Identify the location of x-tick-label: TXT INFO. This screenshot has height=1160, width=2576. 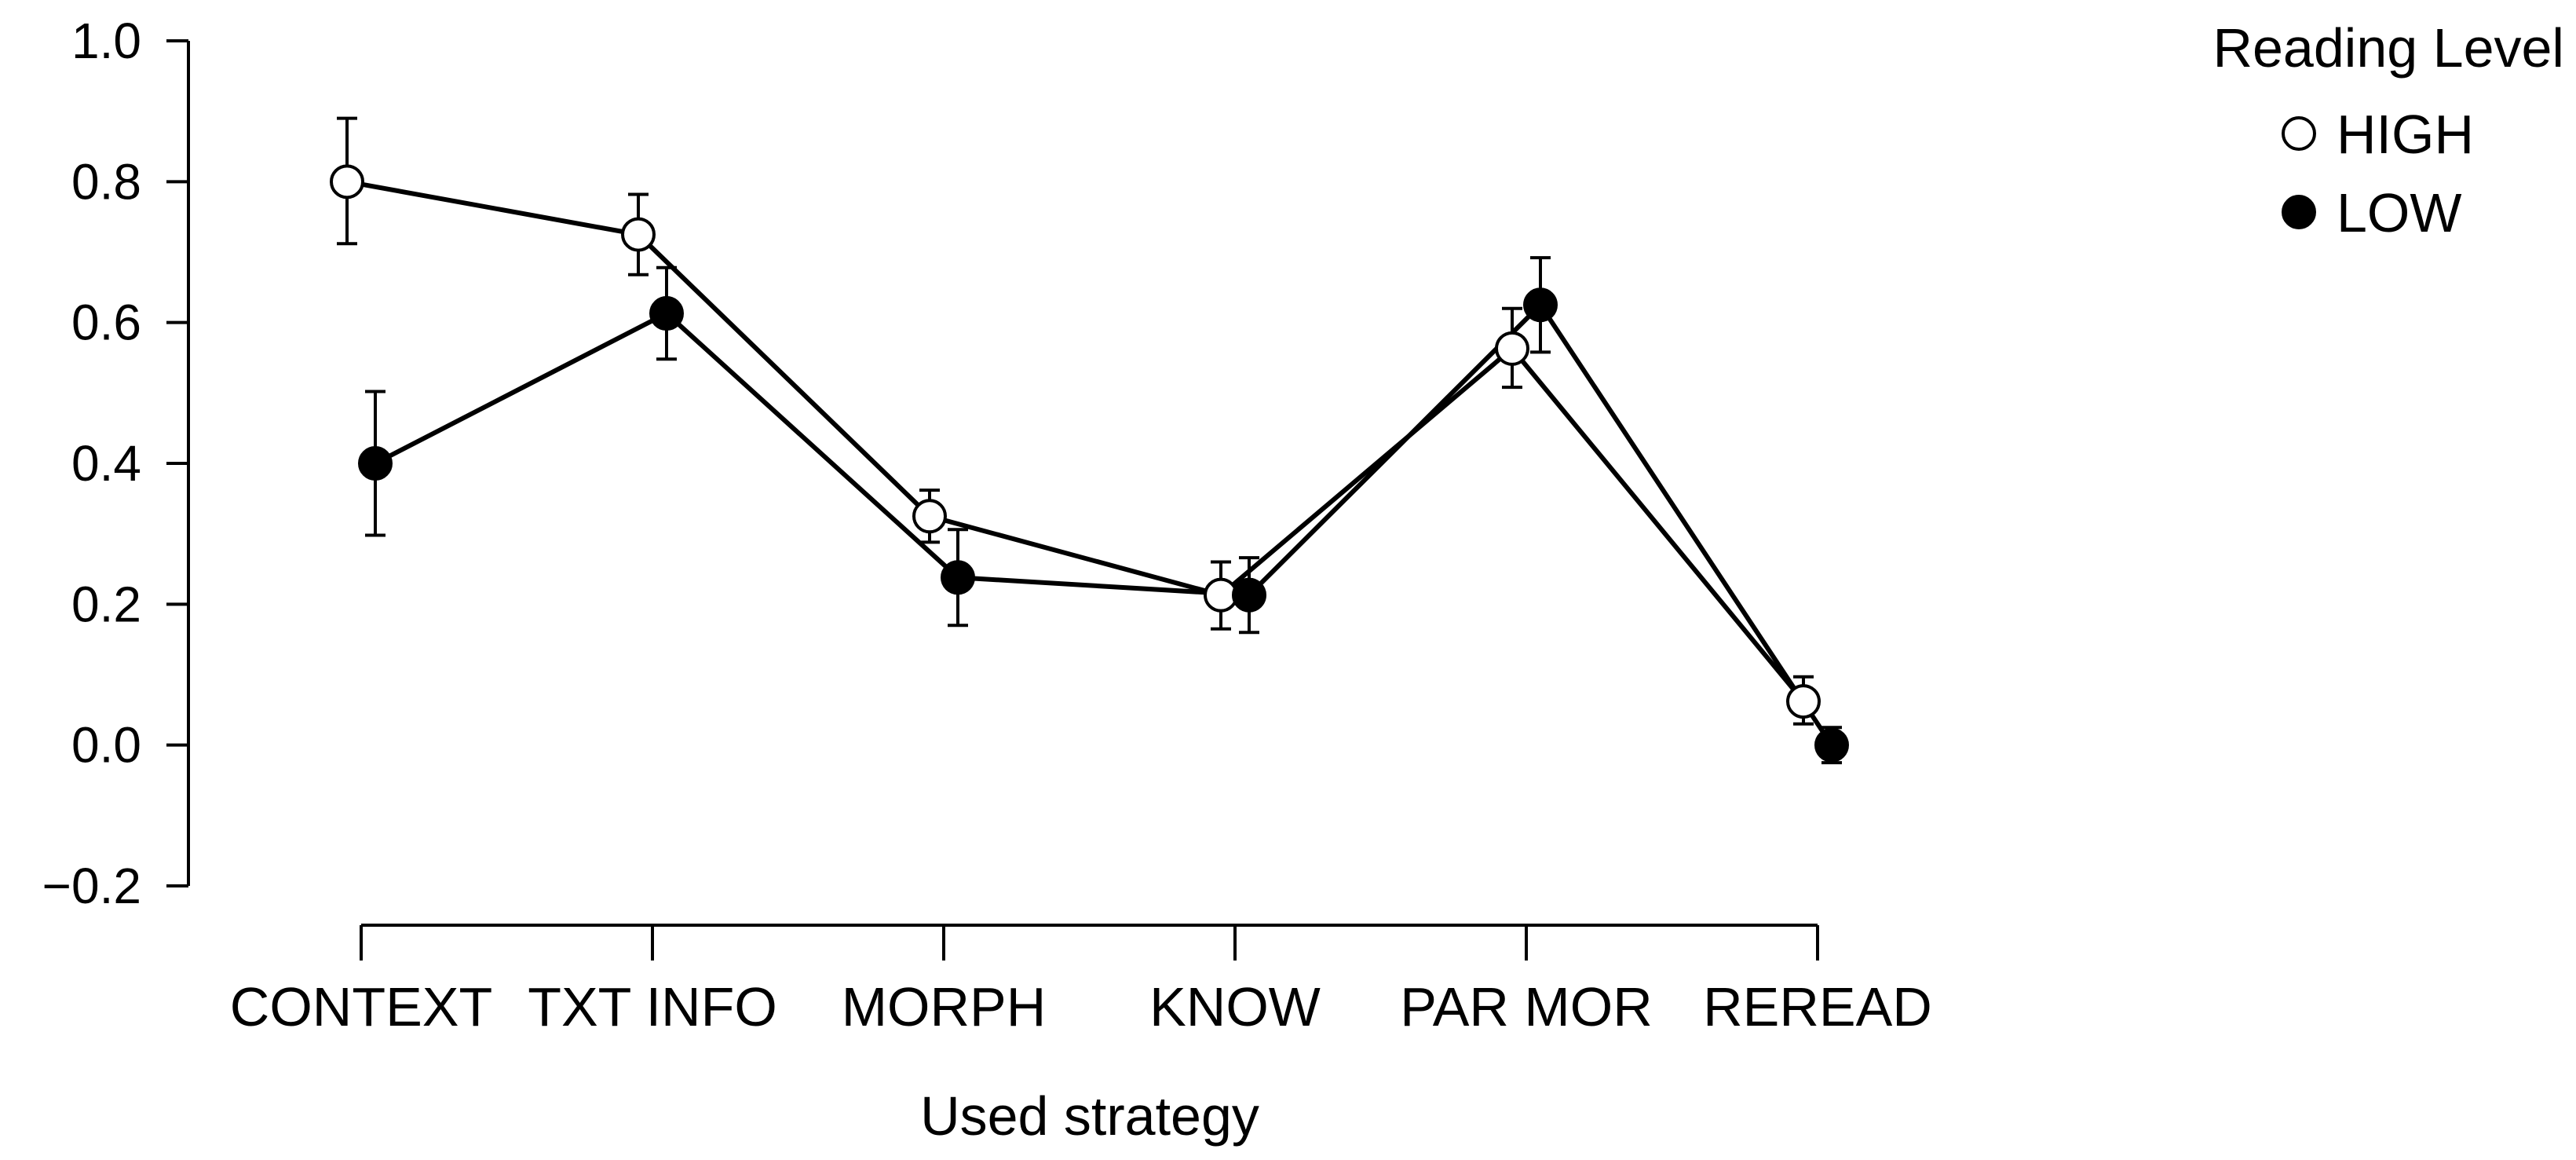
(652, 1006).